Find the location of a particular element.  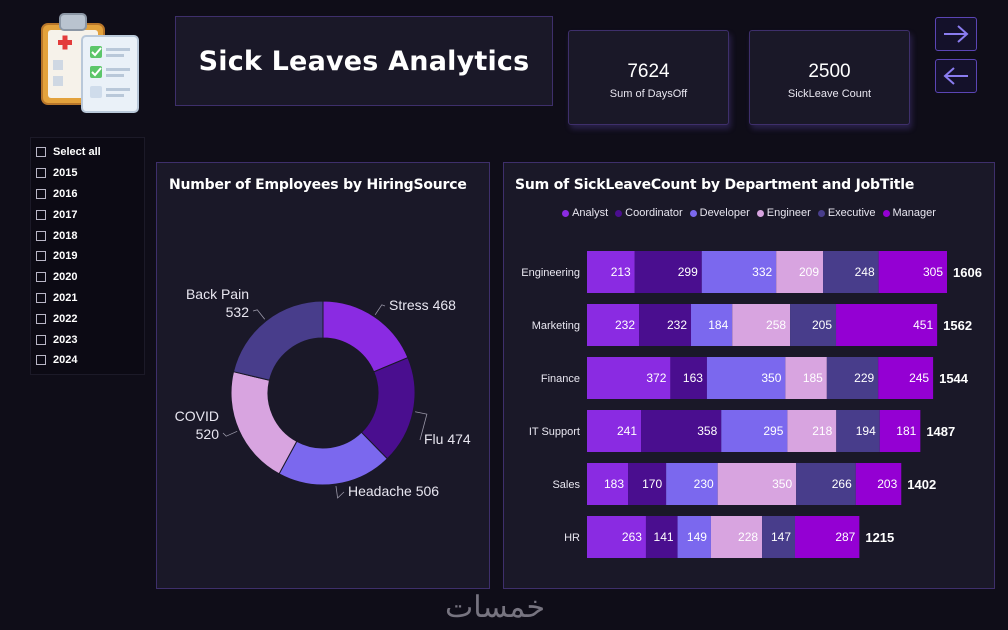

legend-item-engineer: Engineer is located at coordinates (783, 213).